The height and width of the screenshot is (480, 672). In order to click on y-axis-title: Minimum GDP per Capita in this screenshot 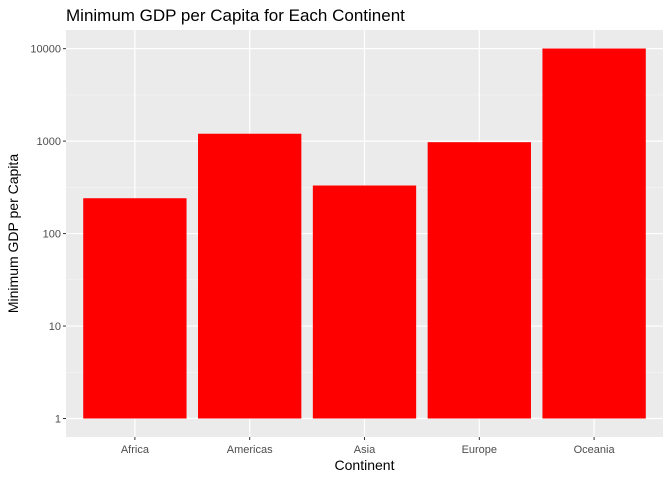, I will do `click(13, 233)`.